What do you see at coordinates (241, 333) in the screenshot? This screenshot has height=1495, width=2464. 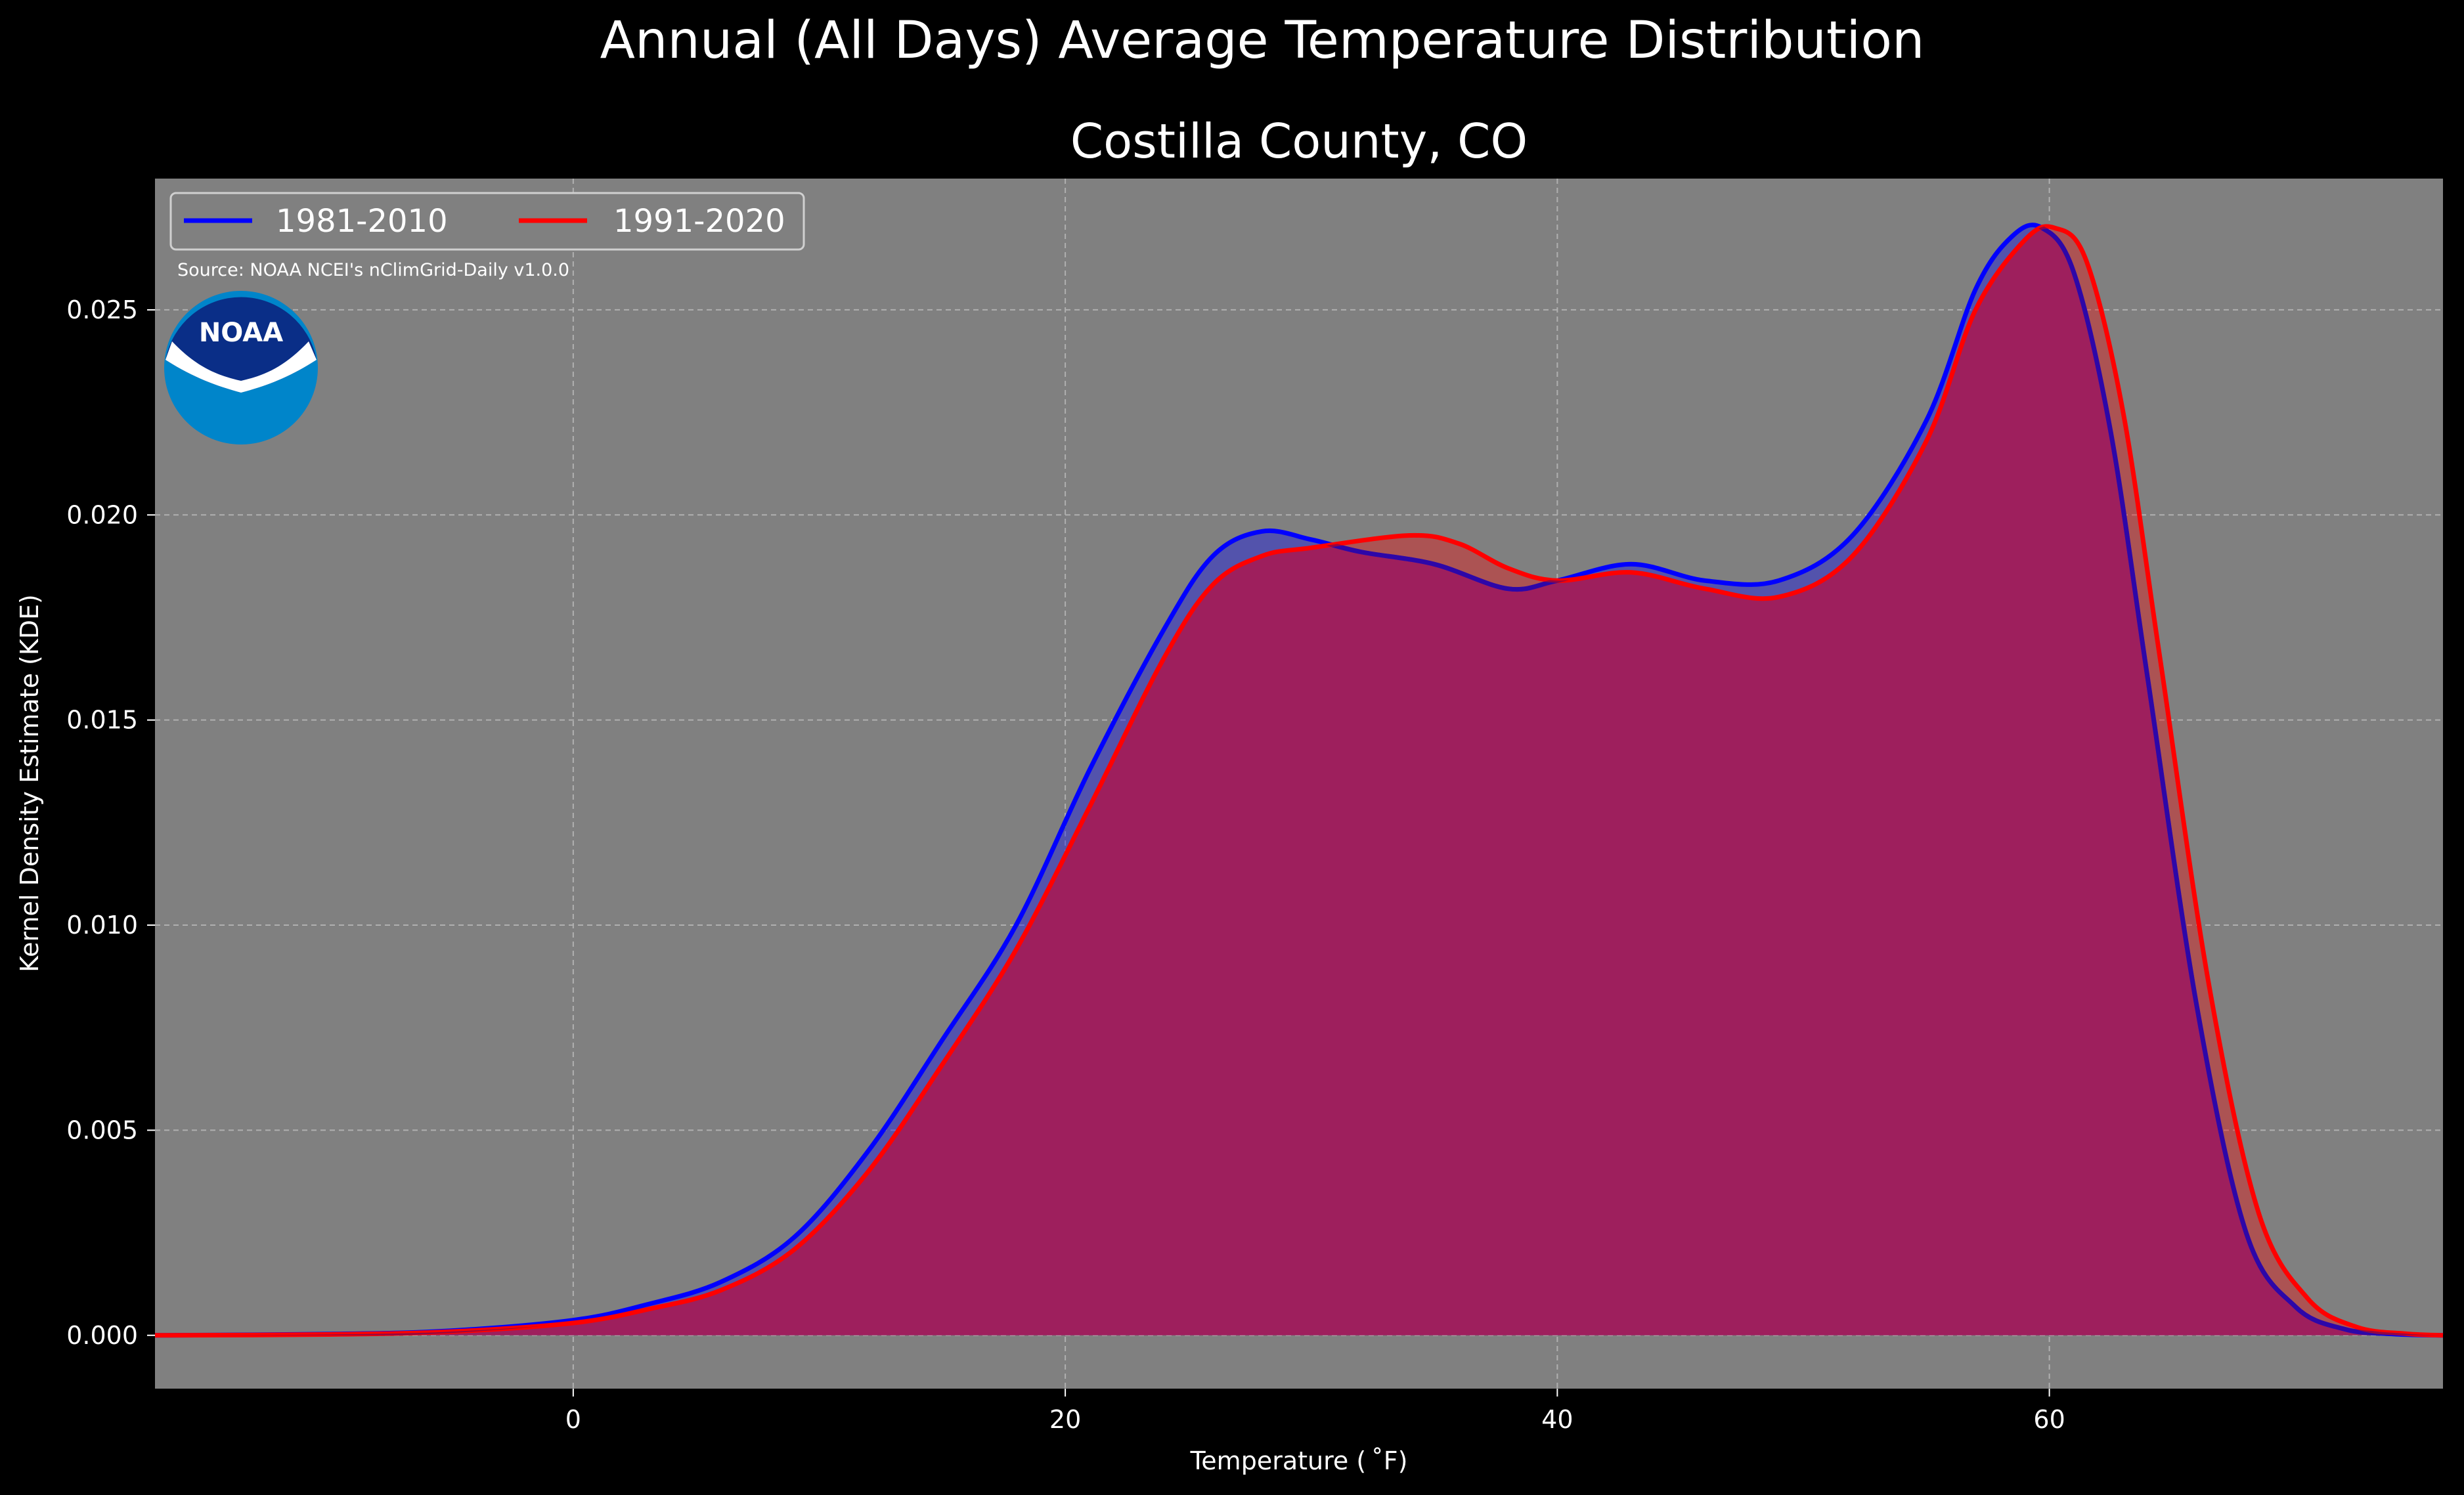 I see `noaa-logo-text: NOAA` at bounding box center [241, 333].